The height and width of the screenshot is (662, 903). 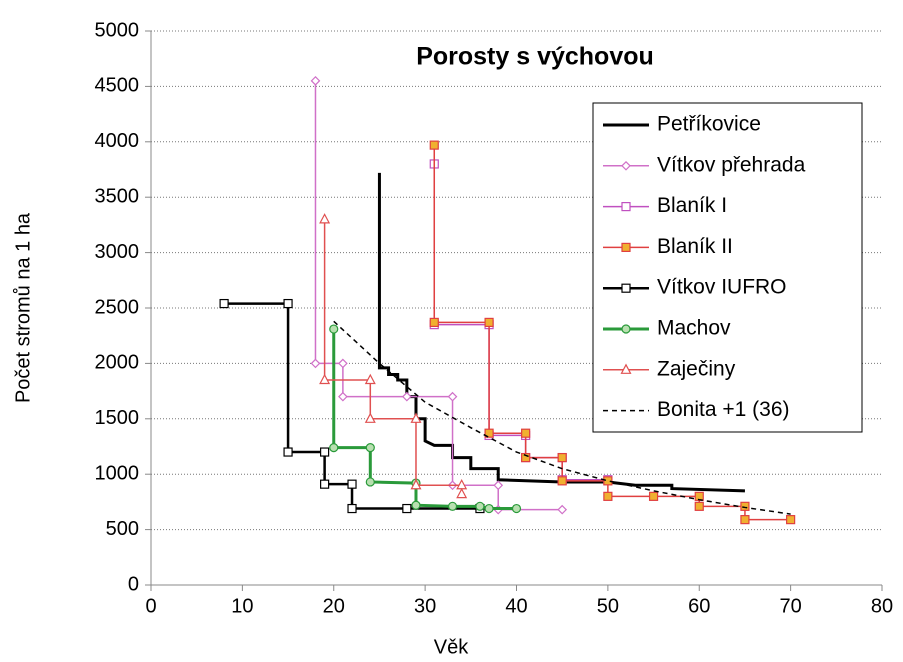 I want to click on x-tick-label: 40, so click(x=516, y=606).